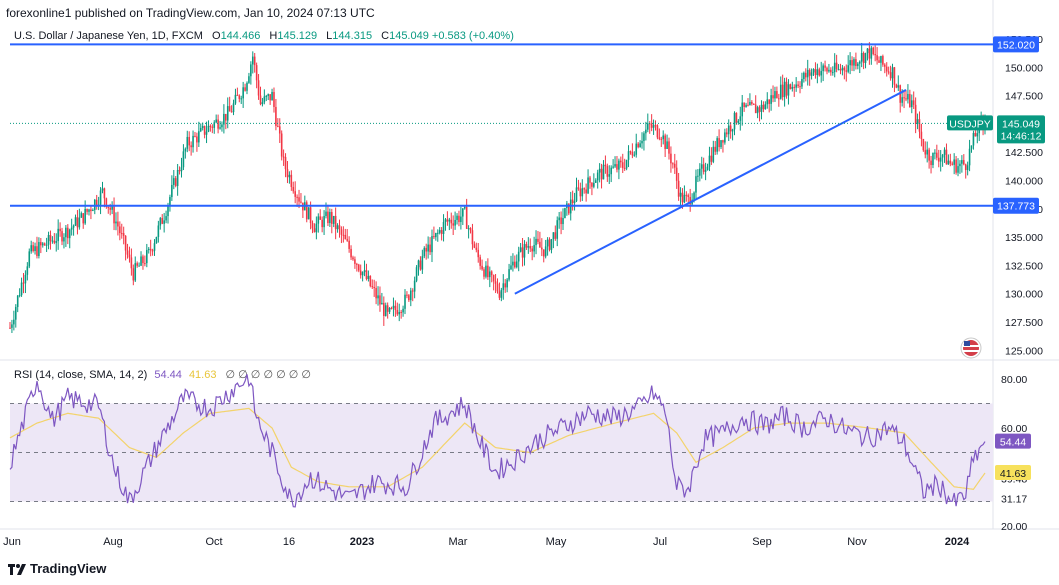 The width and height of the screenshot is (1059, 585). Describe the element at coordinates (957, 542) in the screenshot. I see `time-tick-label: 2024` at that location.